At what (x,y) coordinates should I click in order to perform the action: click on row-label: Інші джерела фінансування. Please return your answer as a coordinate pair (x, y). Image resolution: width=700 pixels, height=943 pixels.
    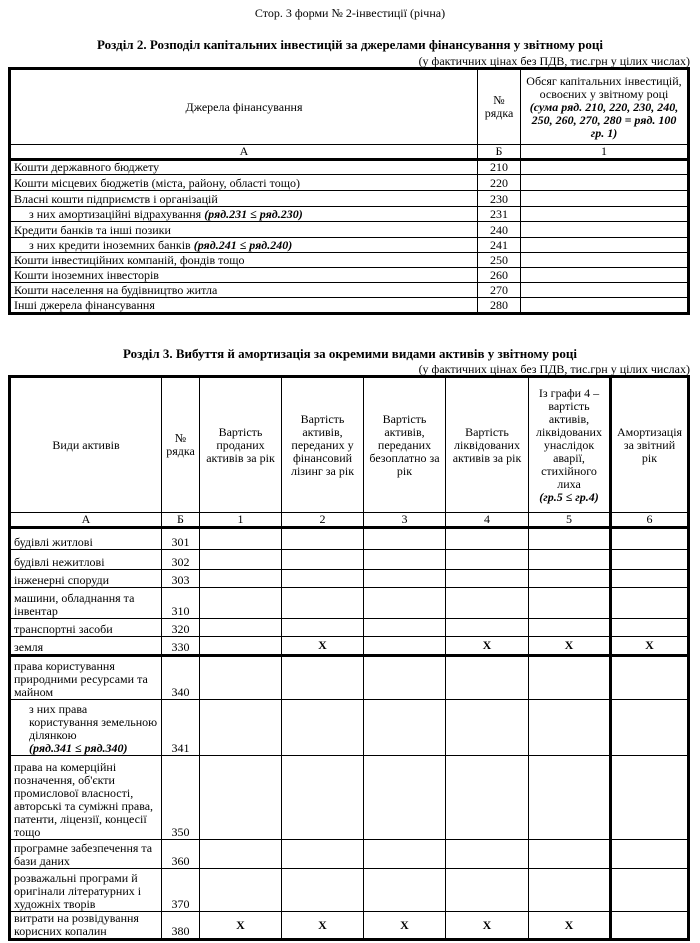
    Looking at the image, I should click on (243, 305).